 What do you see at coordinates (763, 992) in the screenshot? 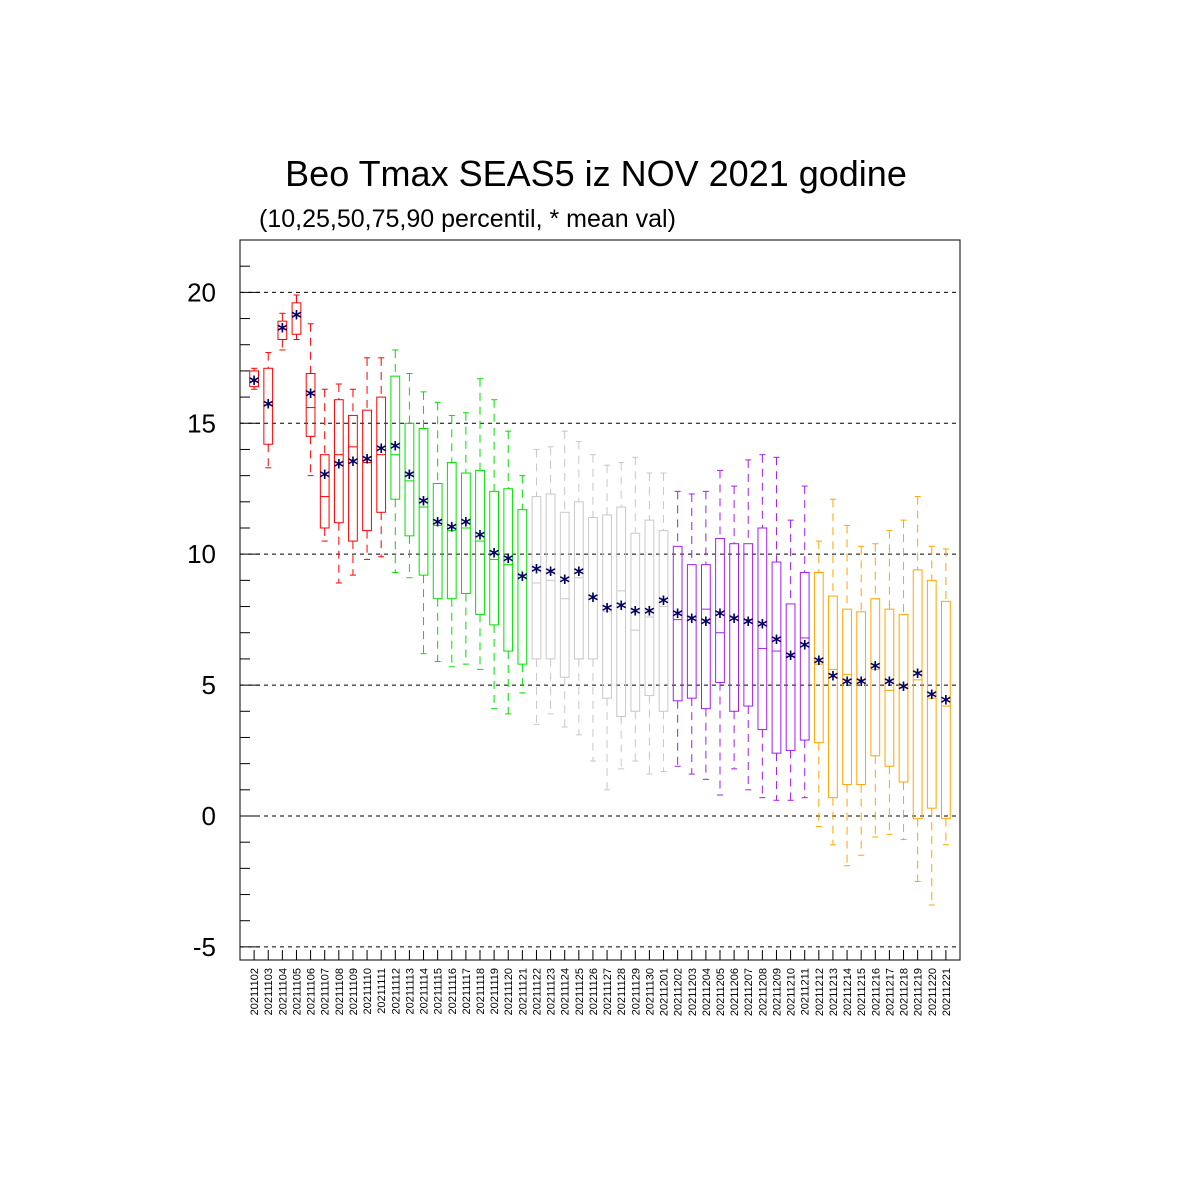
I see `x-tick-label: 20211208` at bounding box center [763, 992].